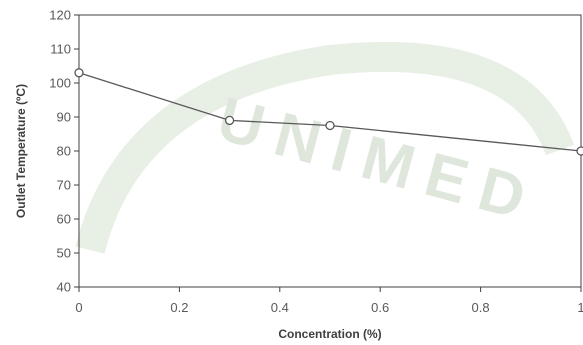  Describe the element at coordinates (64, 219) in the screenshot. I see `y-tick-label: 60` at that location.